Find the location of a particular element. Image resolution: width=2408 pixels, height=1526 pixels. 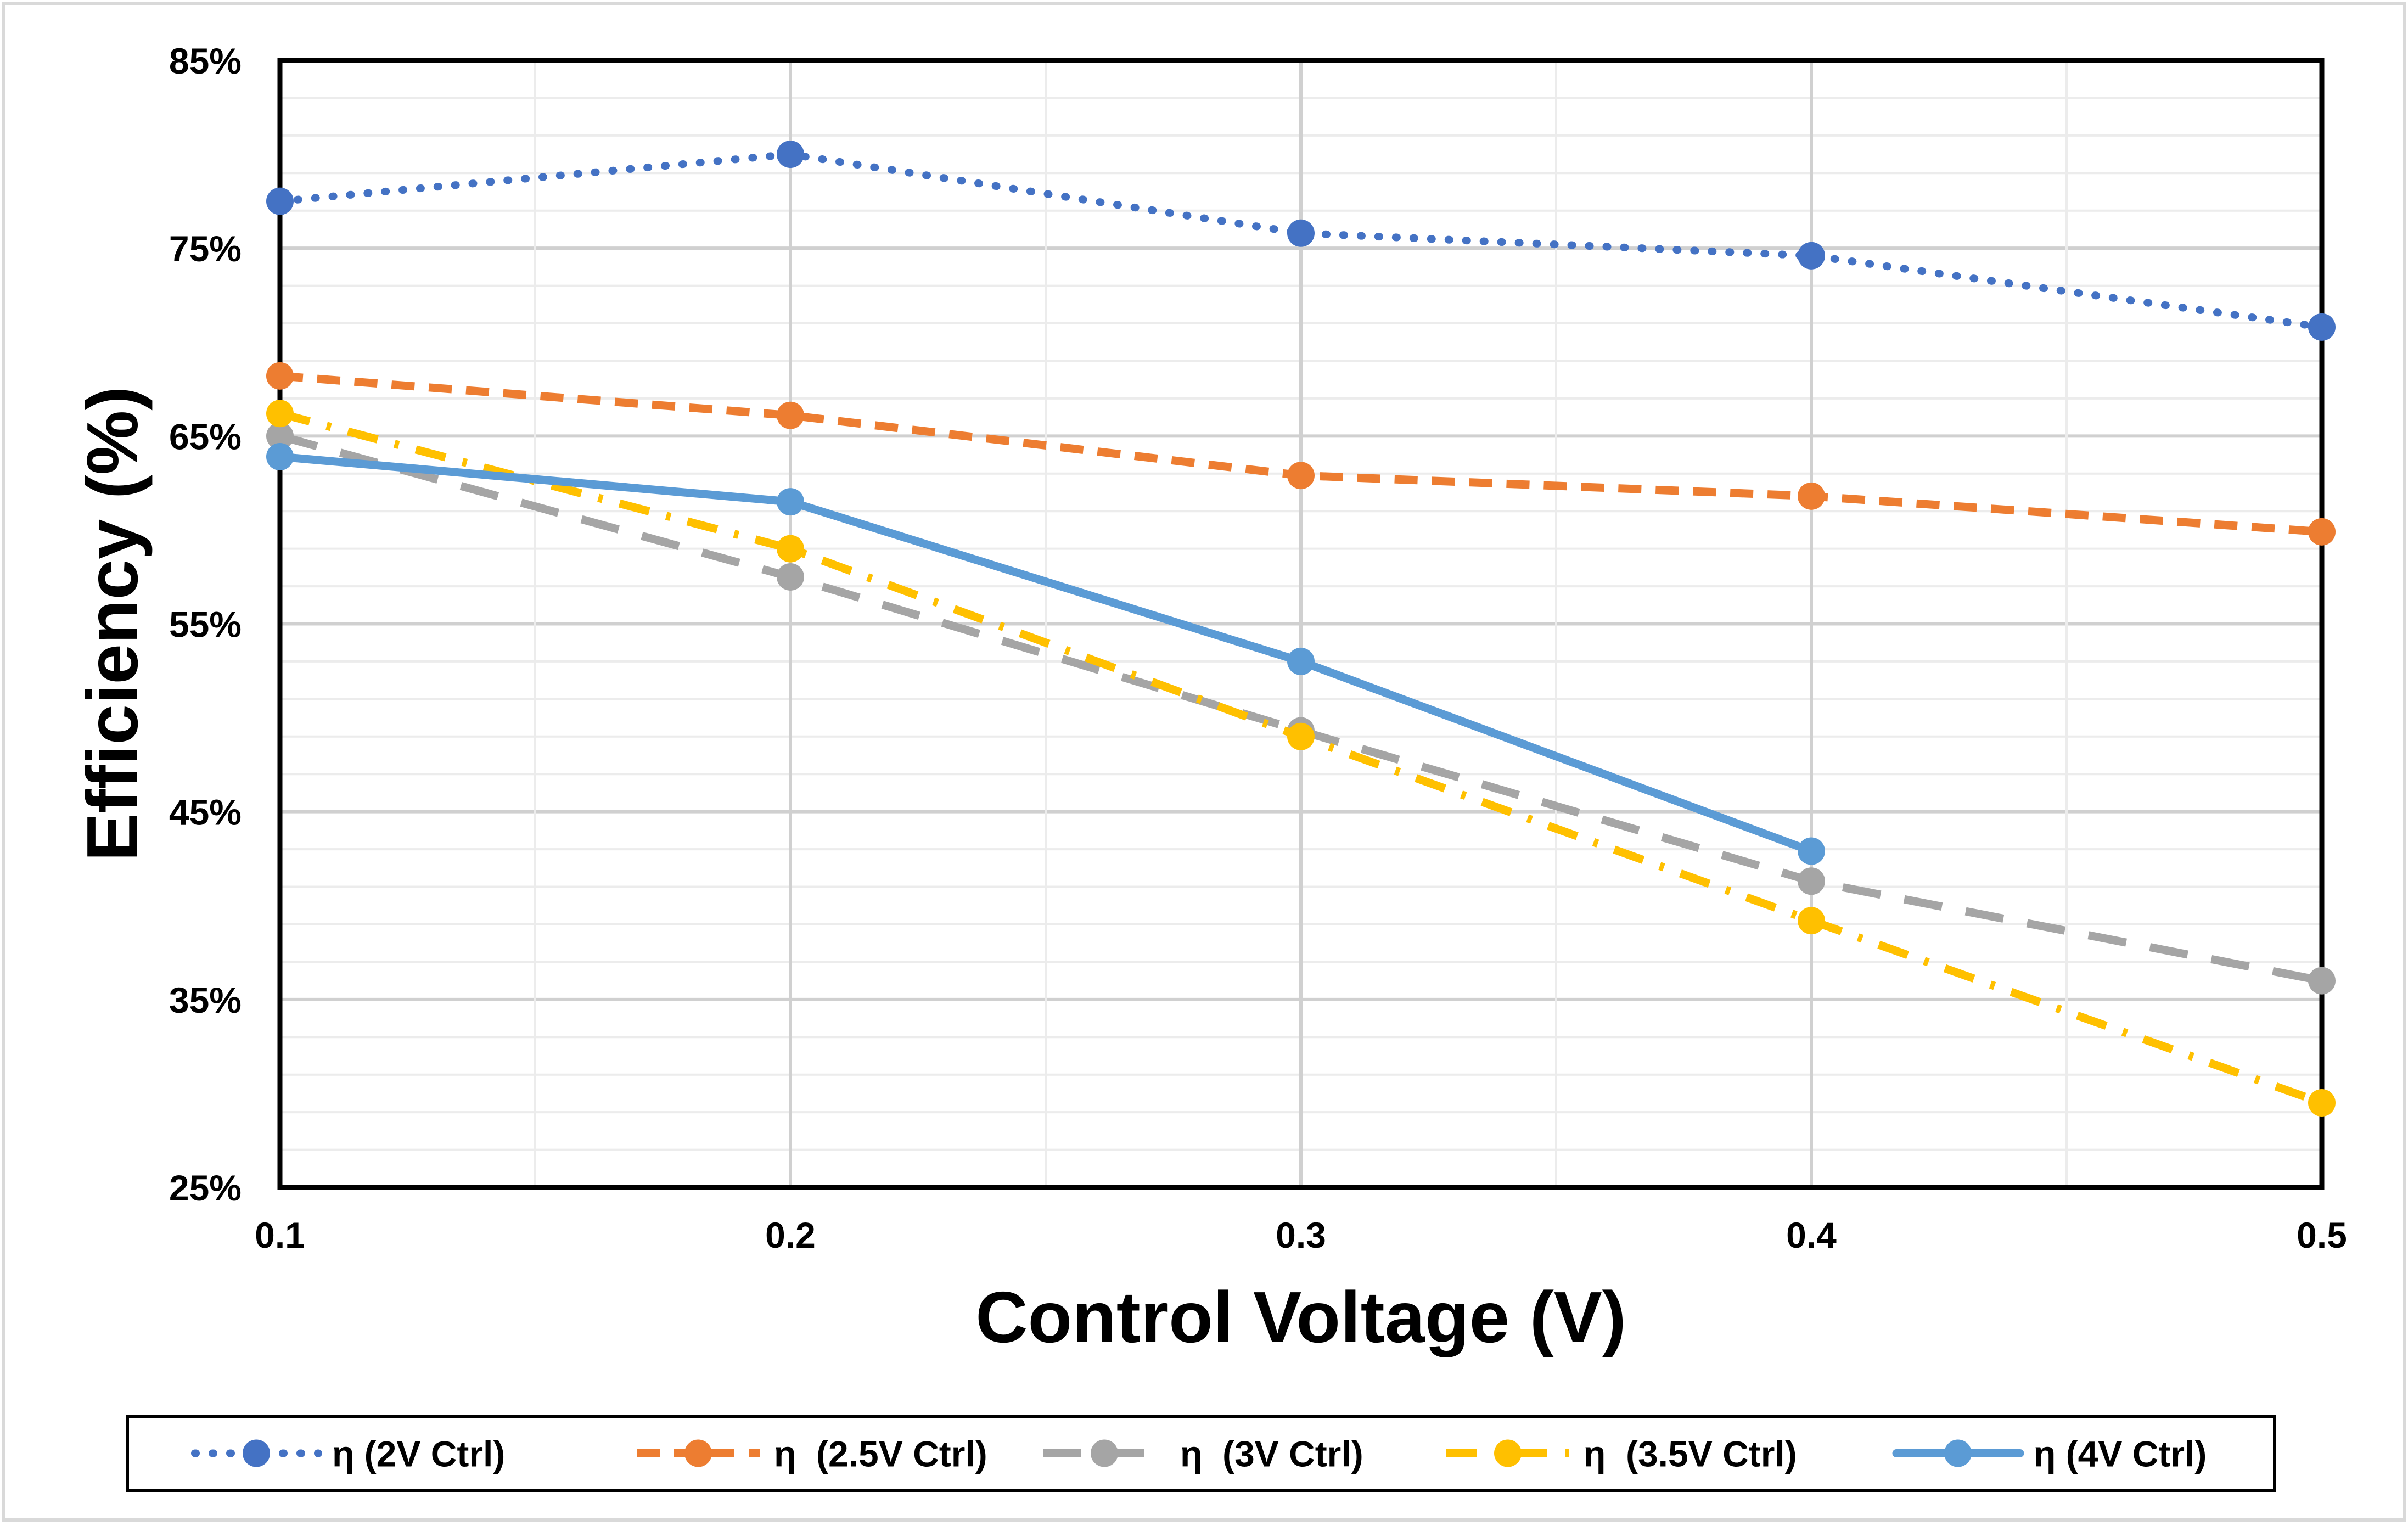

y-tick-label: 75% is located at coordinates (206, 248).